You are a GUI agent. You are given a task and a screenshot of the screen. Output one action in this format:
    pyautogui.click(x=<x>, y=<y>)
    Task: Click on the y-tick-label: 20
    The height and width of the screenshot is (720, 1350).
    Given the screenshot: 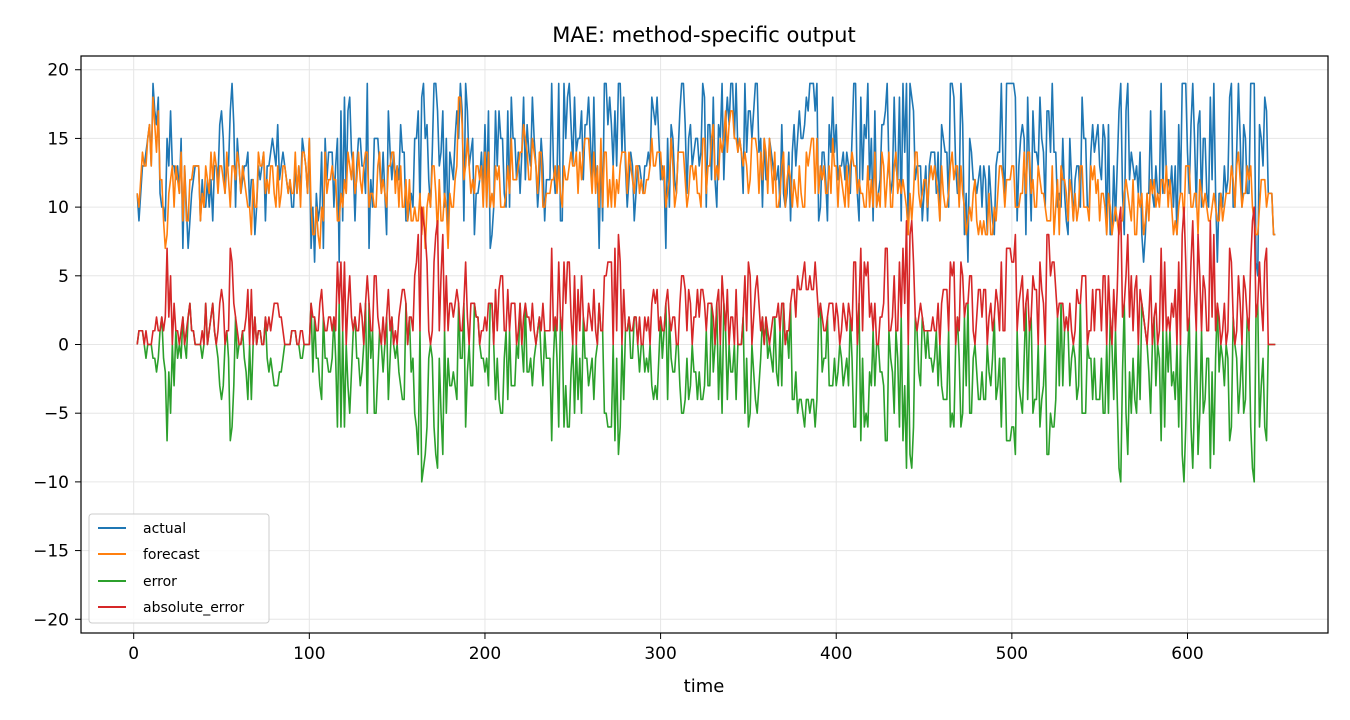 What is the action you would take?
    pyautogui.click(x=58, y=71)
    